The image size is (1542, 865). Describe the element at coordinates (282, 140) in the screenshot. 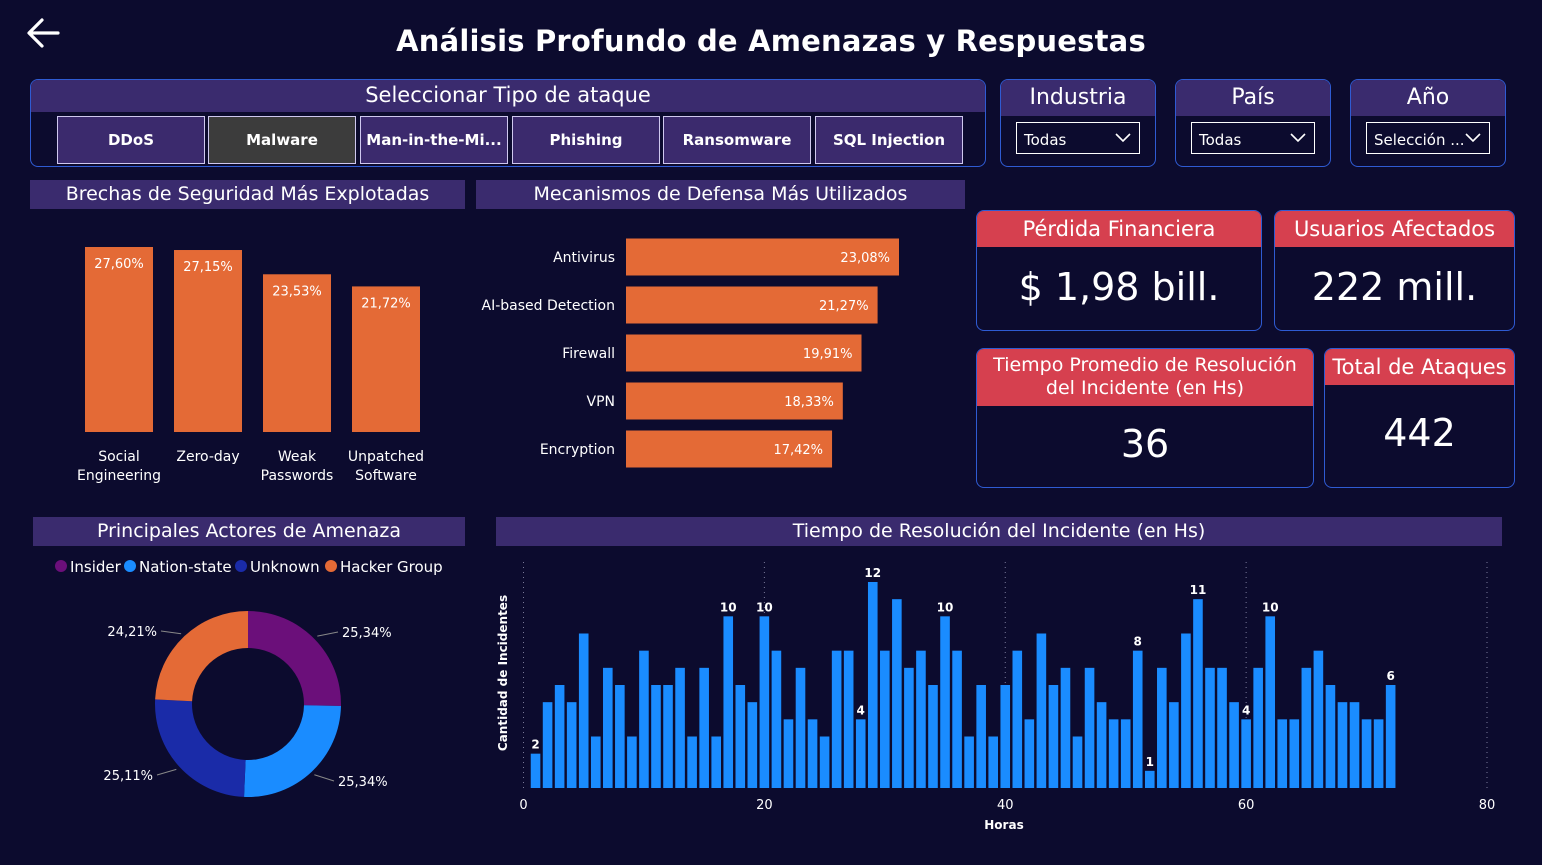

I see `chip-malware: Malware` at that location.